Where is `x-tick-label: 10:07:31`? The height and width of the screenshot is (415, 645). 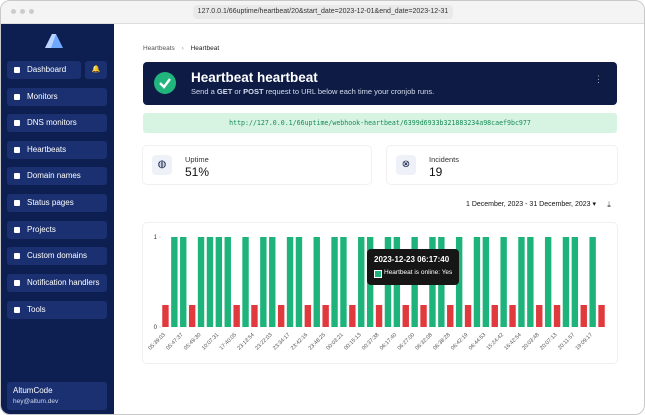
x-tick-label: 10:07:31 is located at coordinates (210, 341).